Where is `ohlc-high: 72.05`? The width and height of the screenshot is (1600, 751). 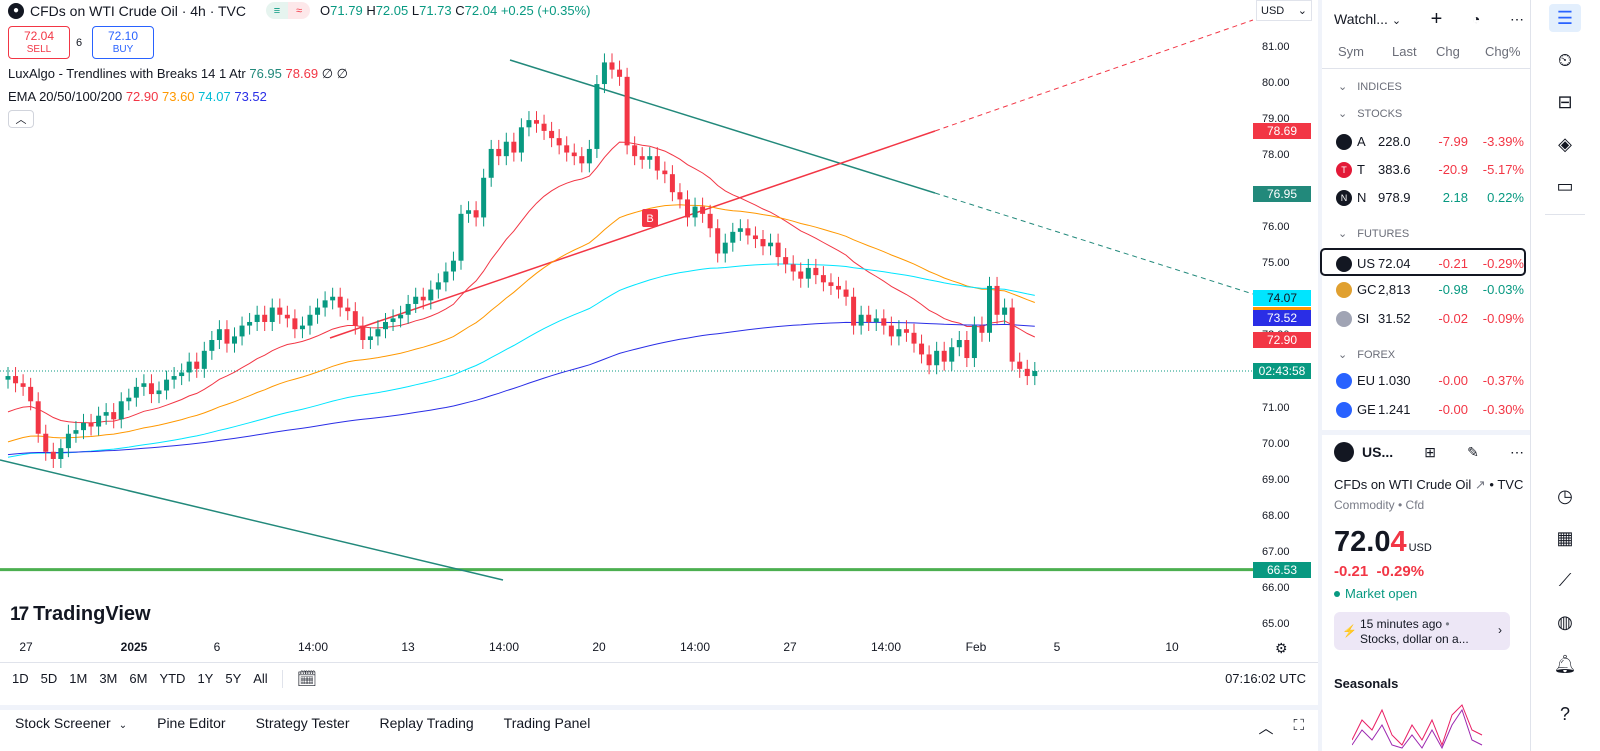
ohlc-high: 72.05 is located at coordinates (392, 10).